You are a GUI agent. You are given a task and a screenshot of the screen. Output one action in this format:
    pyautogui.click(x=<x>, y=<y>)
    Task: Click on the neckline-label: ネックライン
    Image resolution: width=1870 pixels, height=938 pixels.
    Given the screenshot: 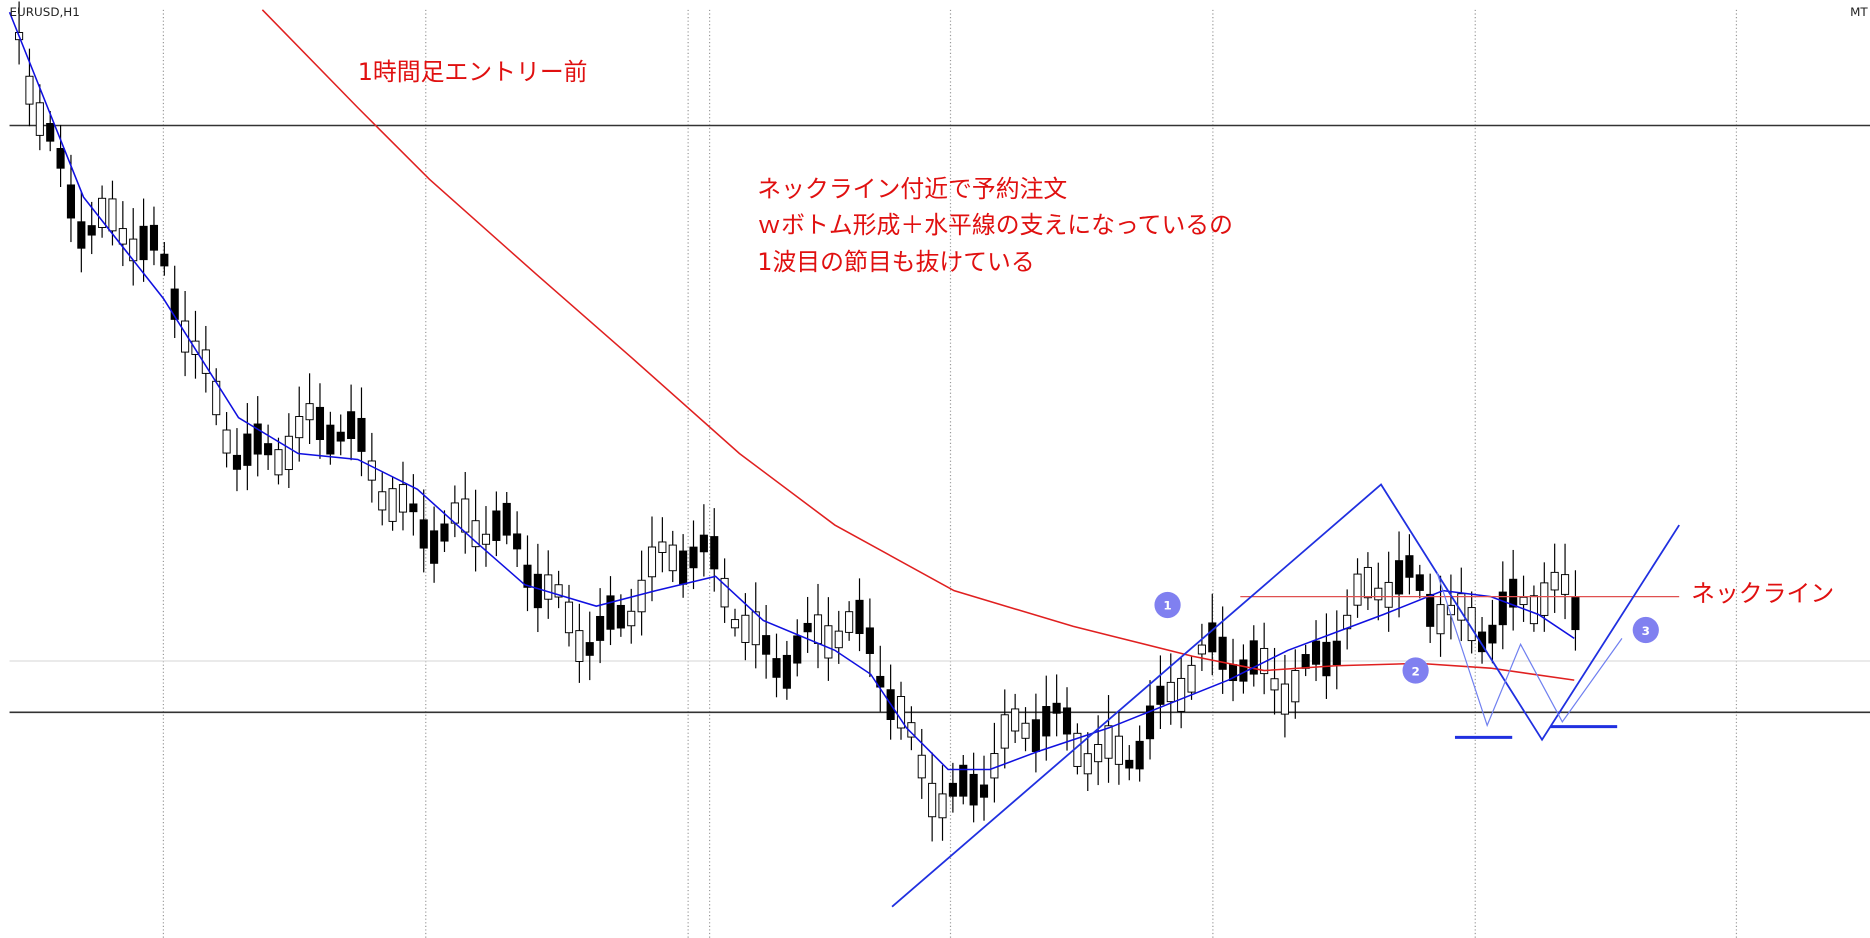 What is the action you would take?
    pyautogui.click(x=1762, y=593)
    